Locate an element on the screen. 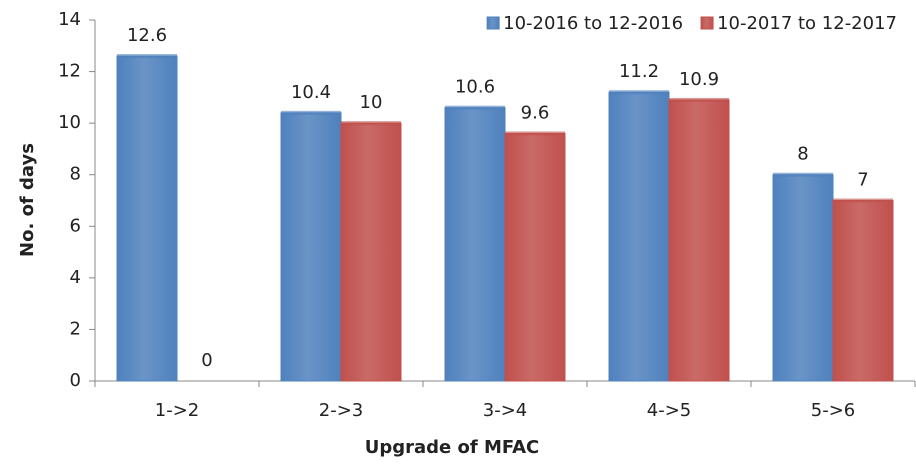  value-label: 10.4 is located at coordinates (311, 92).